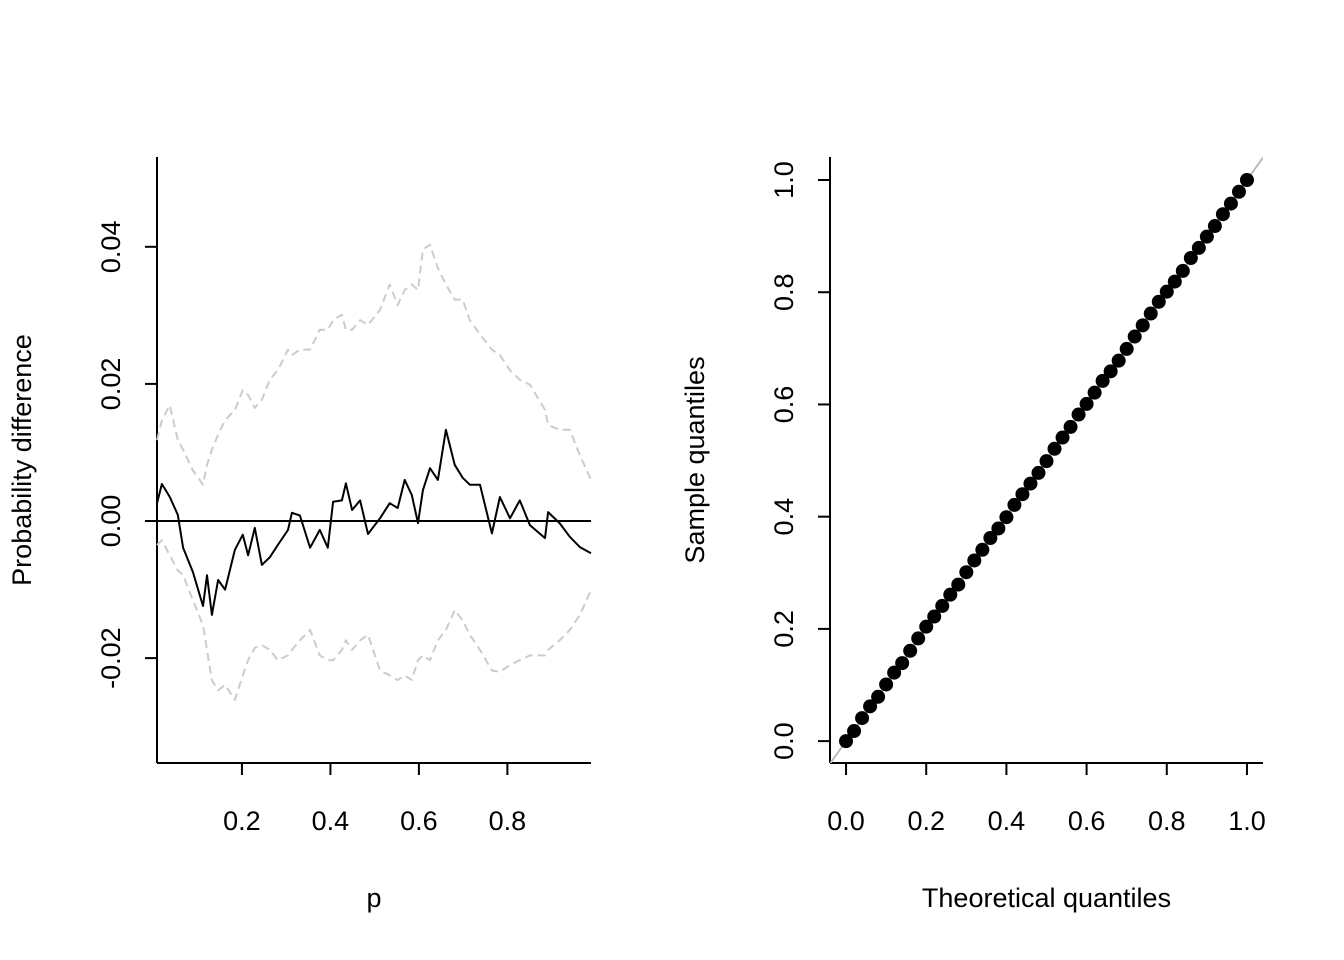 The height and width of the screenshot is (960, 1344). What do you see at coordinates (373, 898) in the screenshot?
I see `x-axis-title: p` at bounding box center [373, 898].